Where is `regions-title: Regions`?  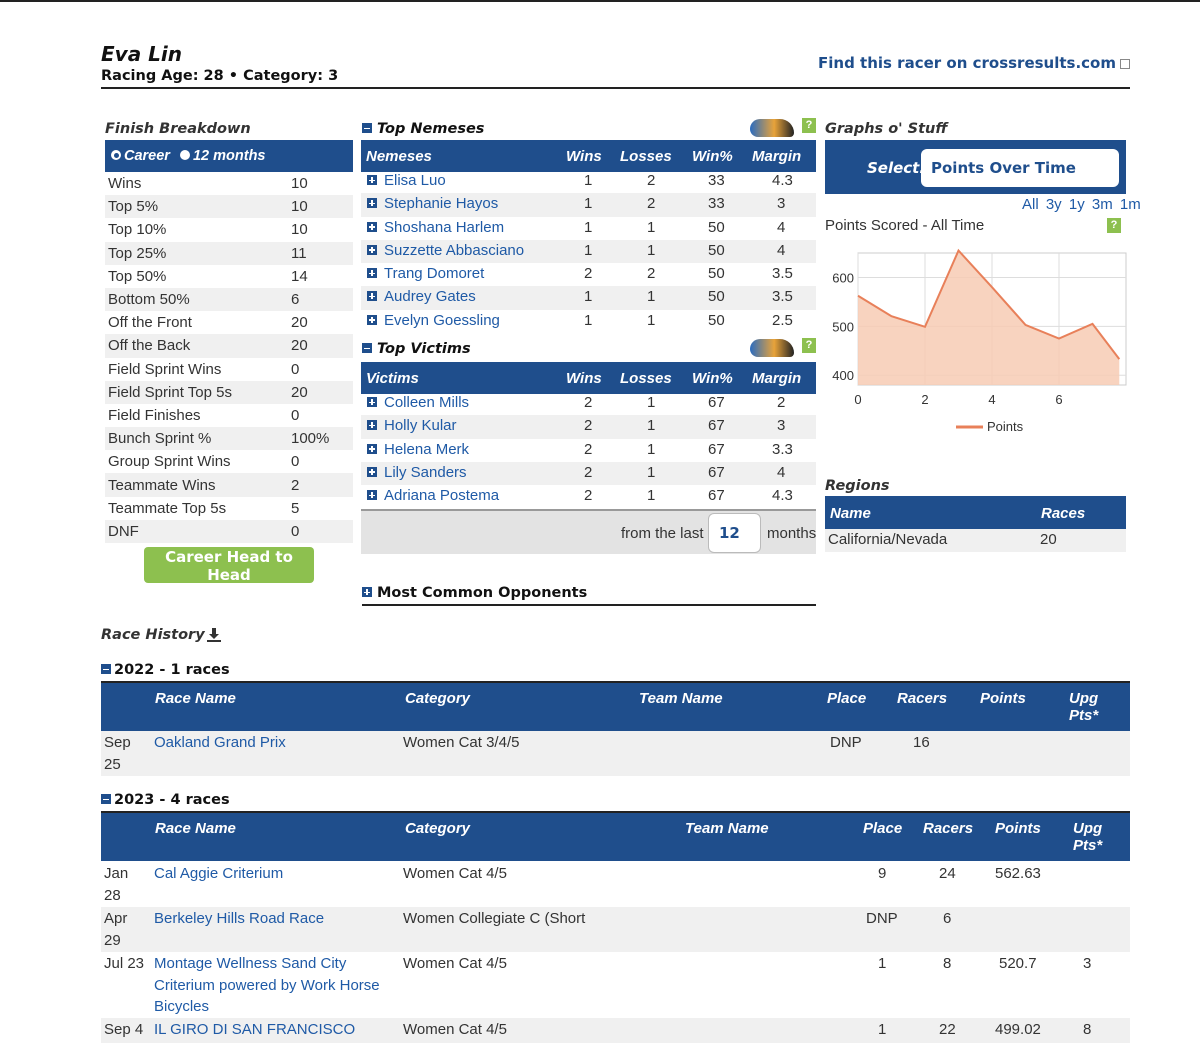 regions-title: Regions is located at coordinates (857, 486).